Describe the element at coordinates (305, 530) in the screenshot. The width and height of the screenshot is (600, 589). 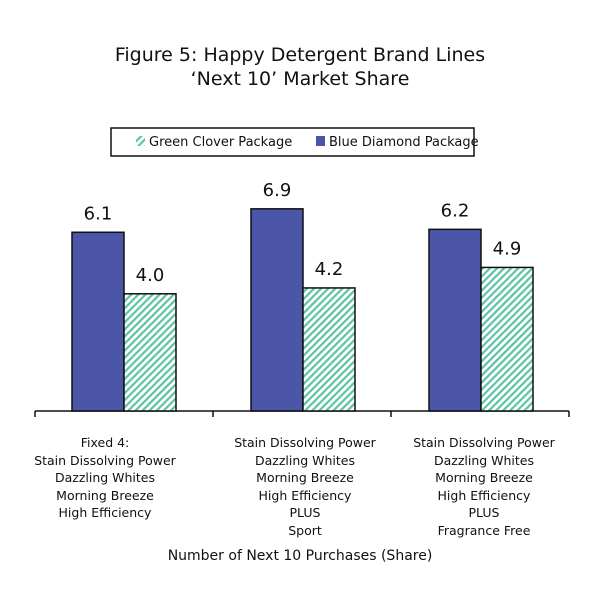
I see `x-tick-label-line: Sport` at that location.